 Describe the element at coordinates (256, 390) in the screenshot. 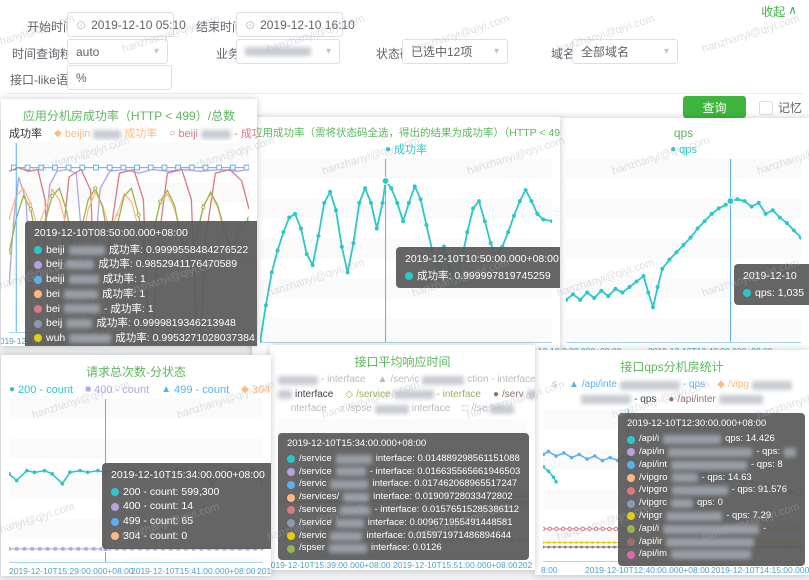

I see `legend-item: ◆304 - count` at that location.